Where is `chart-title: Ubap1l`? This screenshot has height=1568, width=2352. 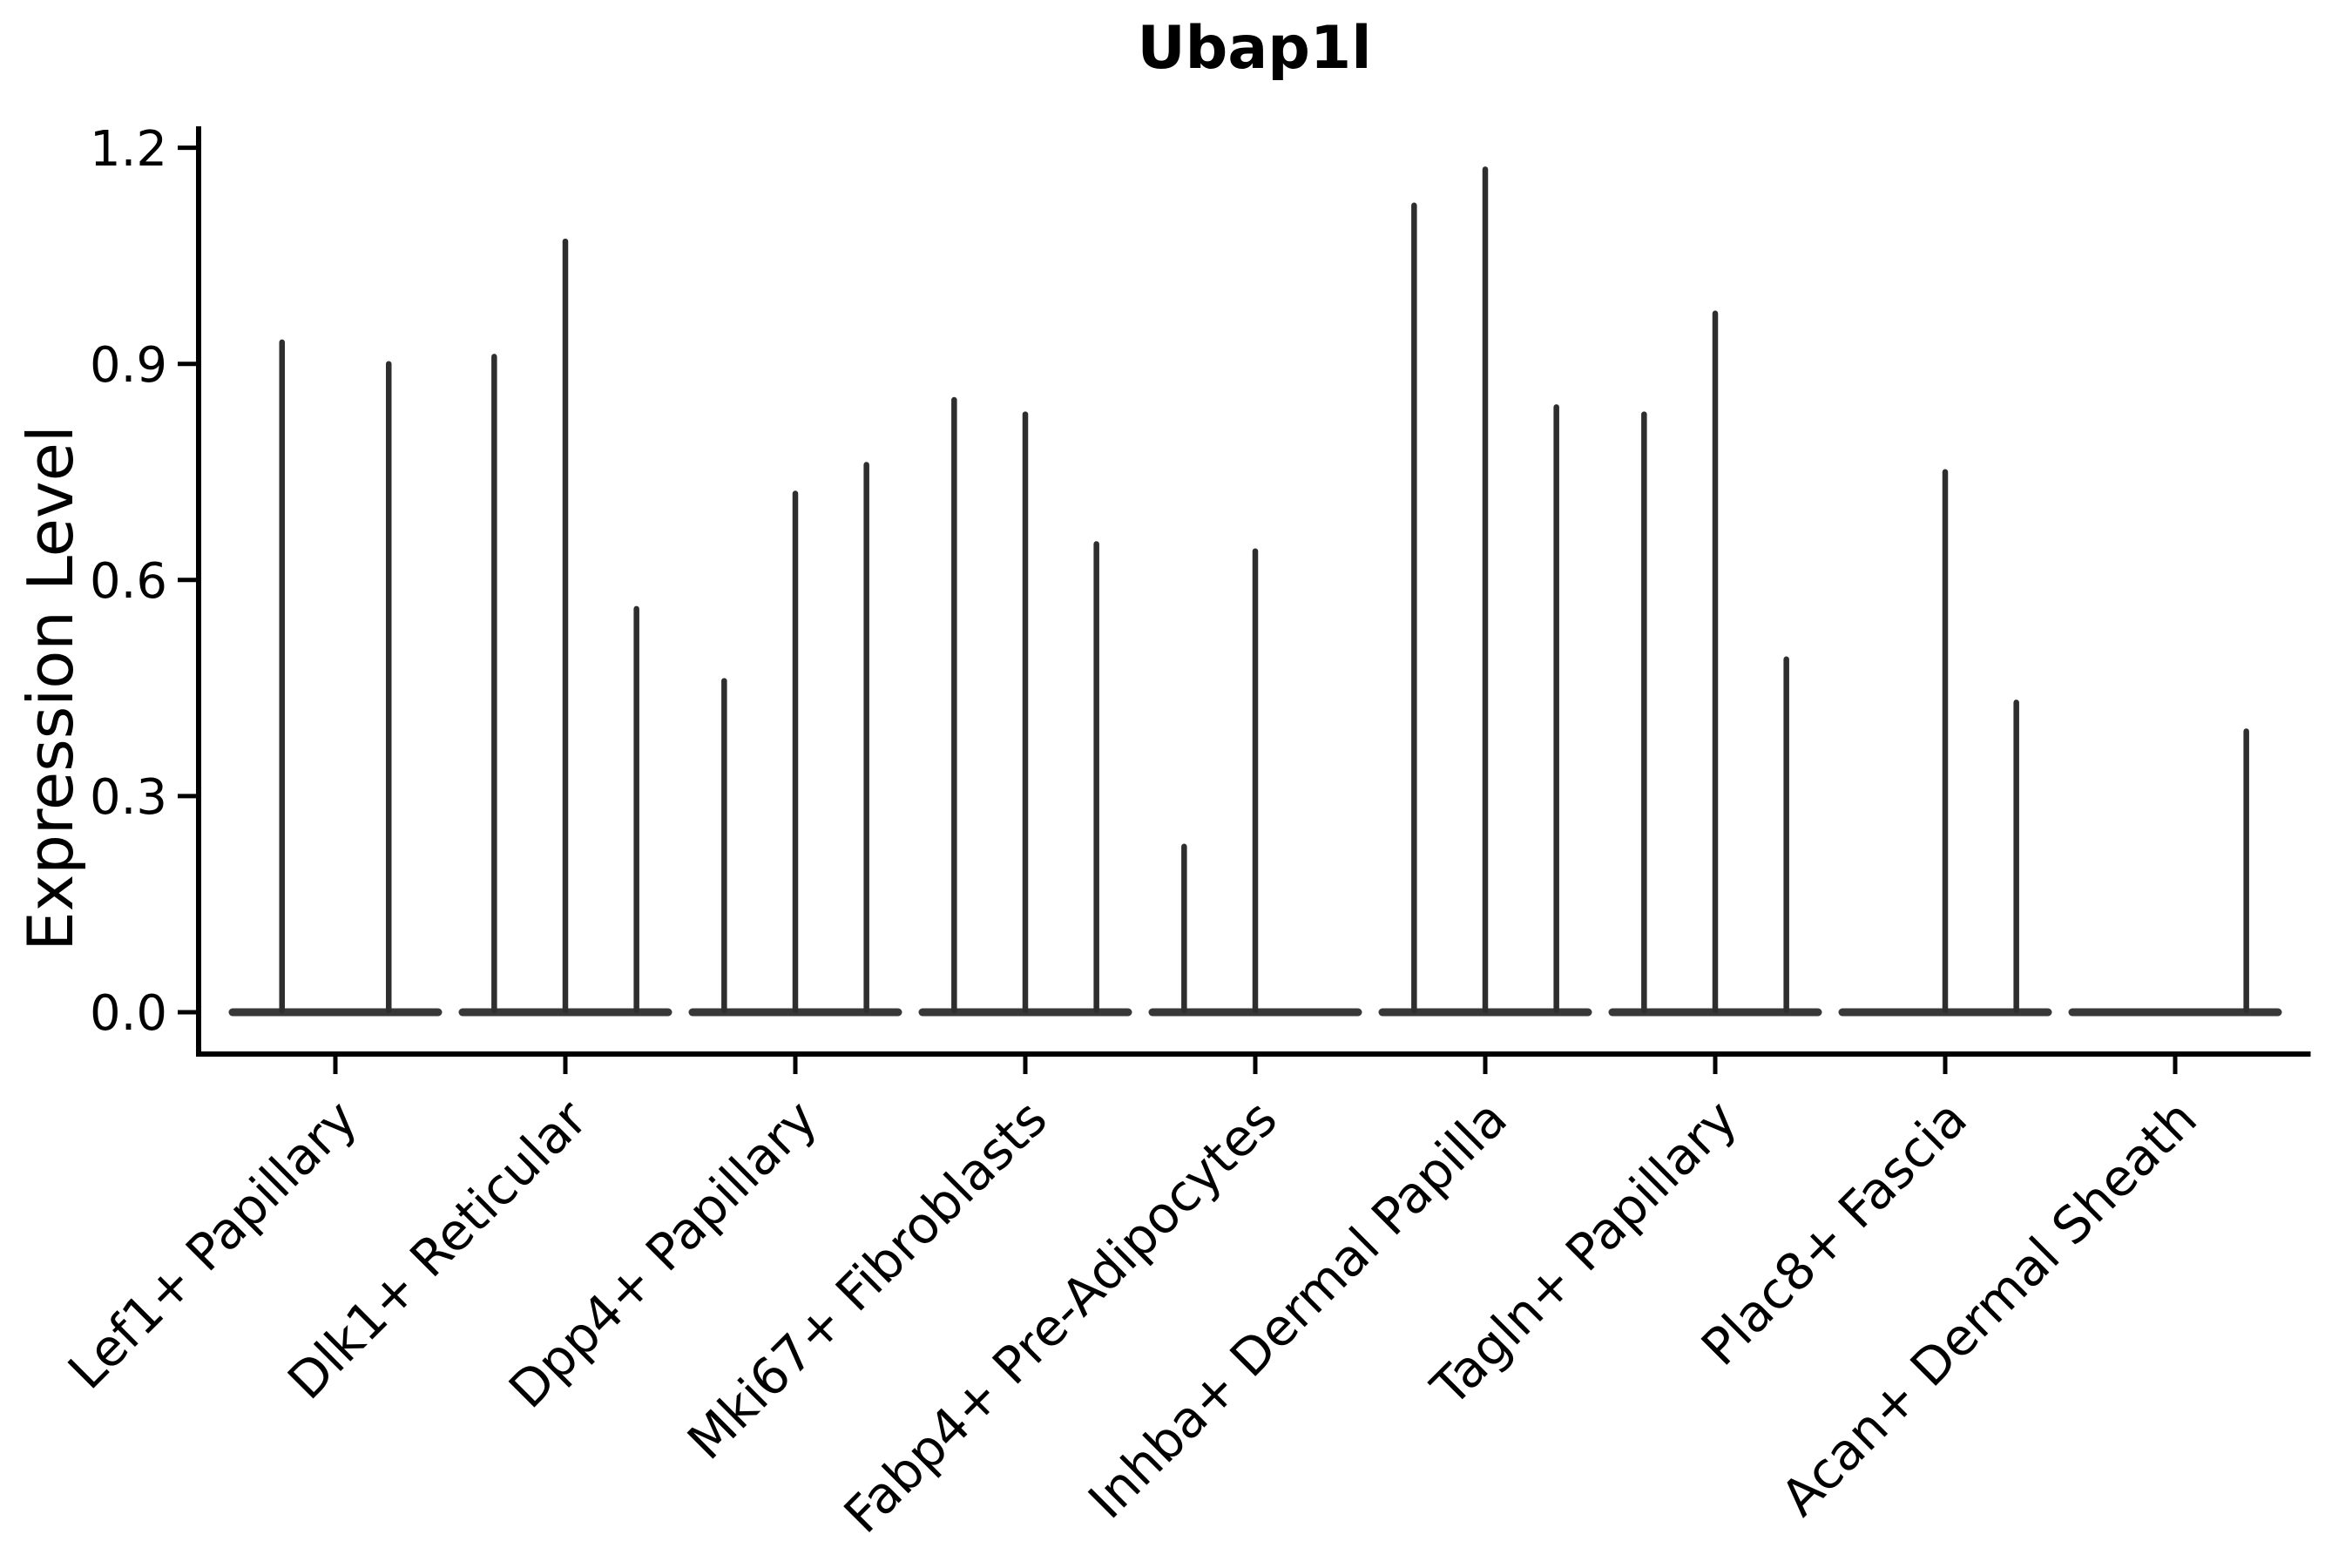 chart-title: Ubap1l is located at coordinates (1254, 48).